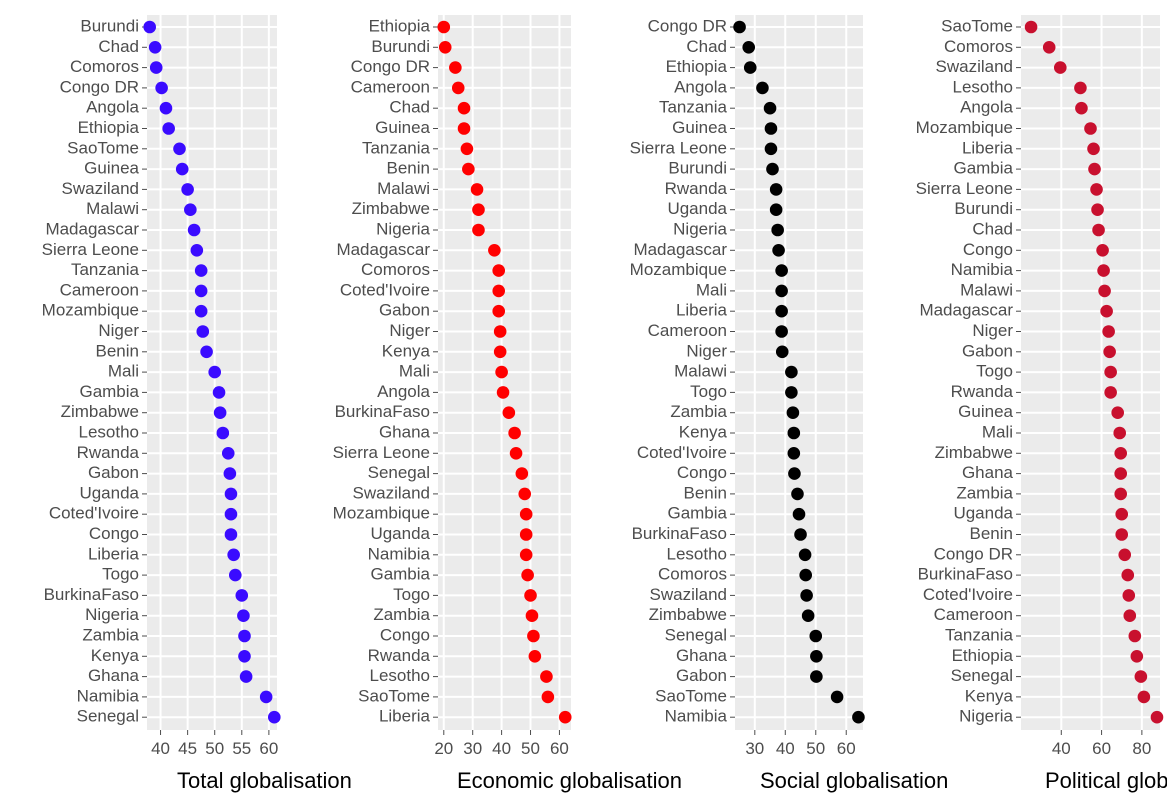 The width and height of the screenshot is (1167, 796). What do you see at coordinates (101, 188) in the screenshot?
I see `category-label: Swaziland` at bounding box center [101, 188].